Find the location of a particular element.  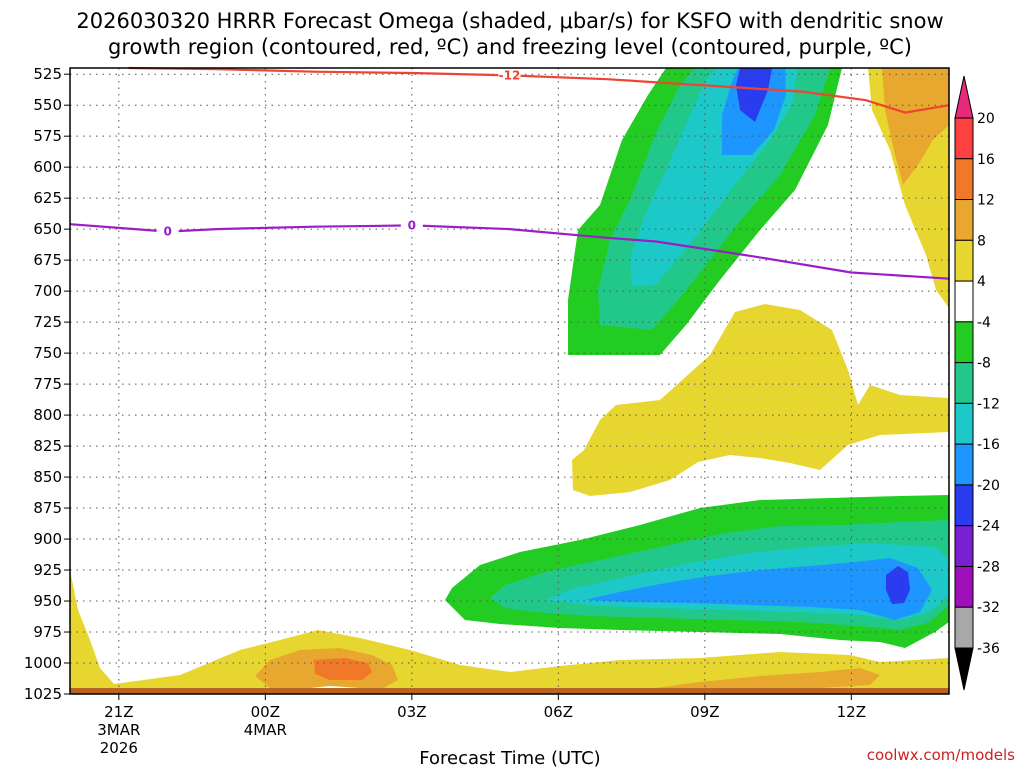

omega-region-orange-low2 is located at coordinates (767, 679).